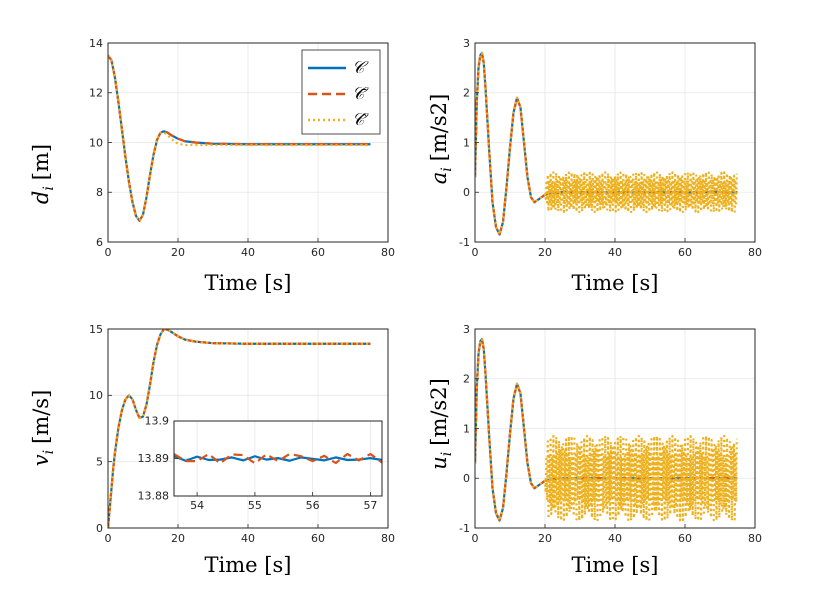 The width and height of the screenshot is (830, 602). I want to click on y-axis-label: ui[m/s2], so click(441, 424).